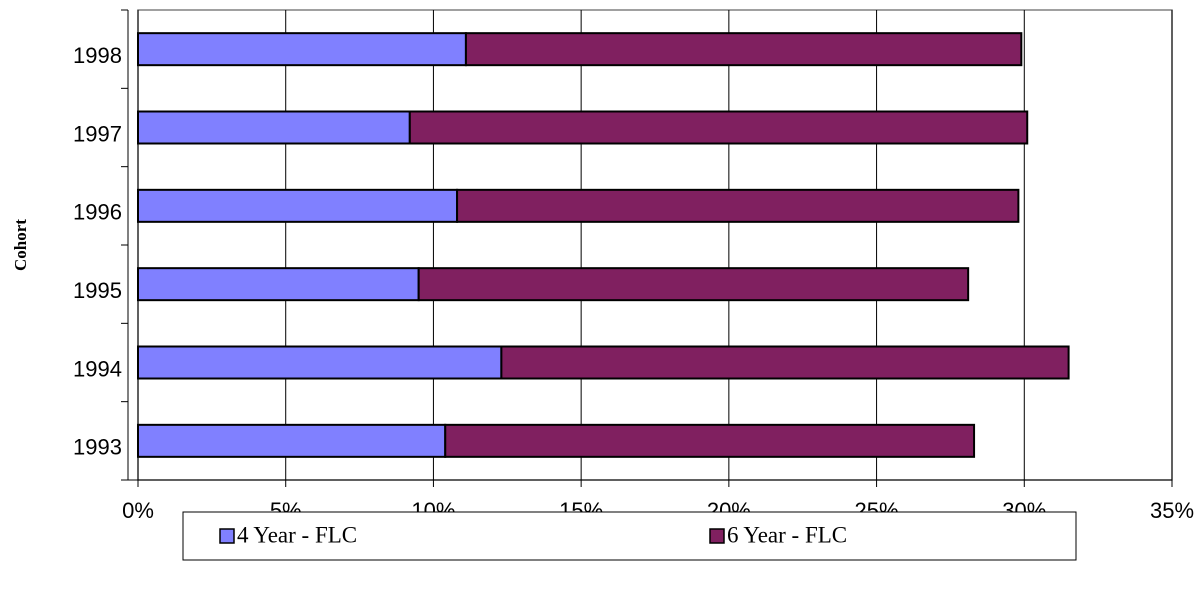 The width and height of the screenshot is (1202, 606). I want to click on y-tick-label: 1998, so click(97, 55).